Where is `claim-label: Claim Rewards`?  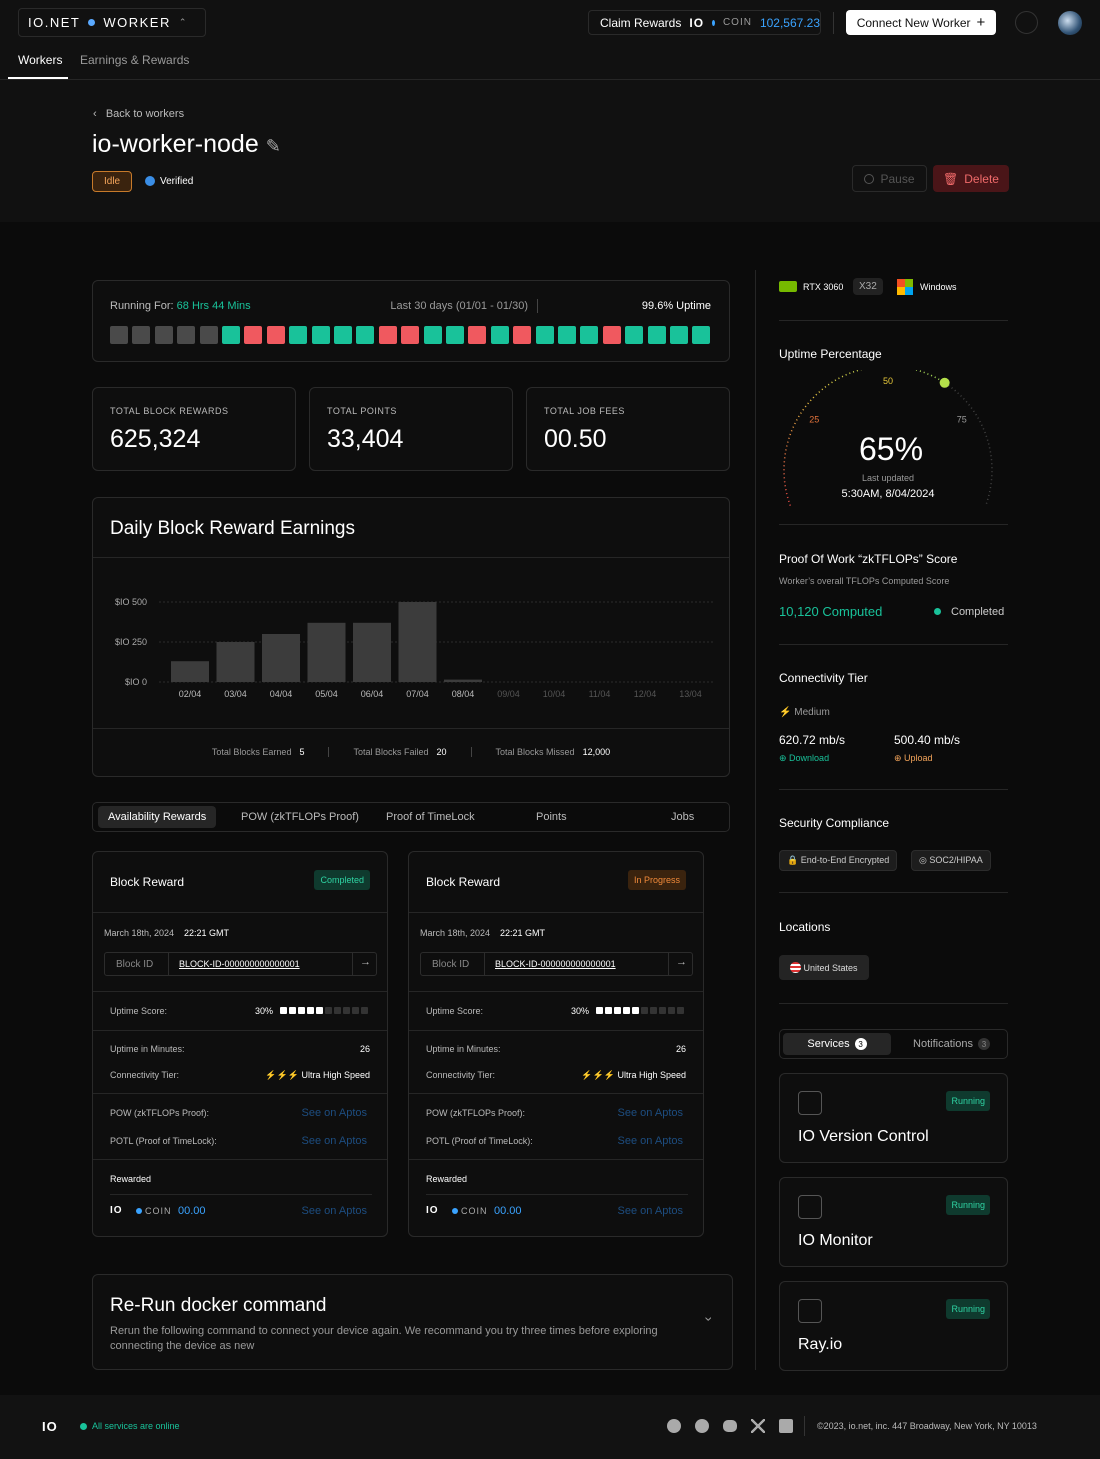
claim-label: Claim Rewards is located at coordinates (641, 22).